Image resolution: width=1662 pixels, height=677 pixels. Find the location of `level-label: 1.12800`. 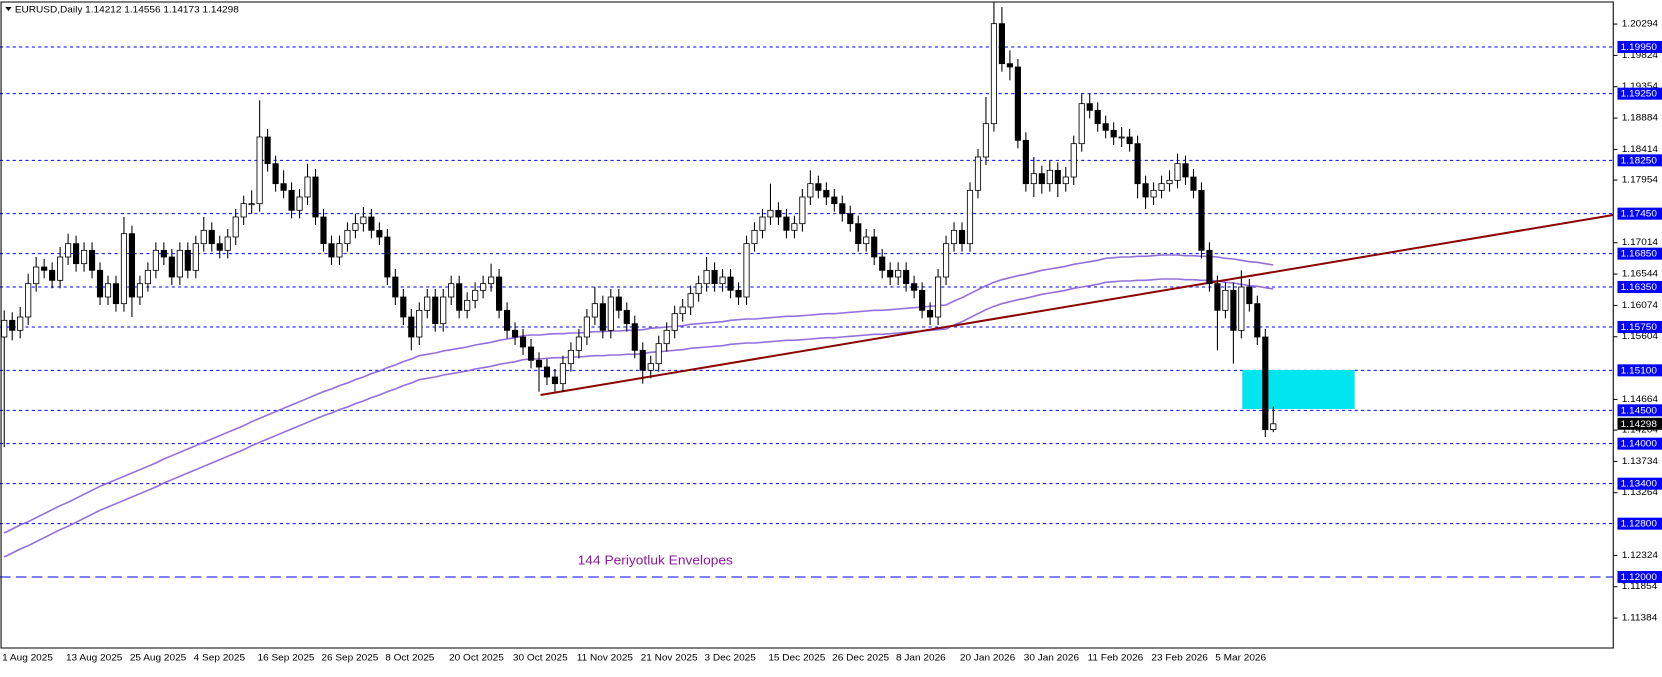

level-label: 1.12800 is located at coordinates (1639, 524).